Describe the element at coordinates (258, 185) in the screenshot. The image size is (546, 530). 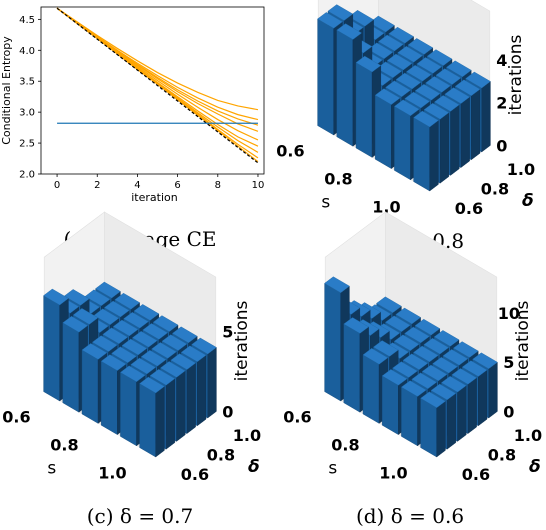
I see `x-tick-label: 10` at that location.